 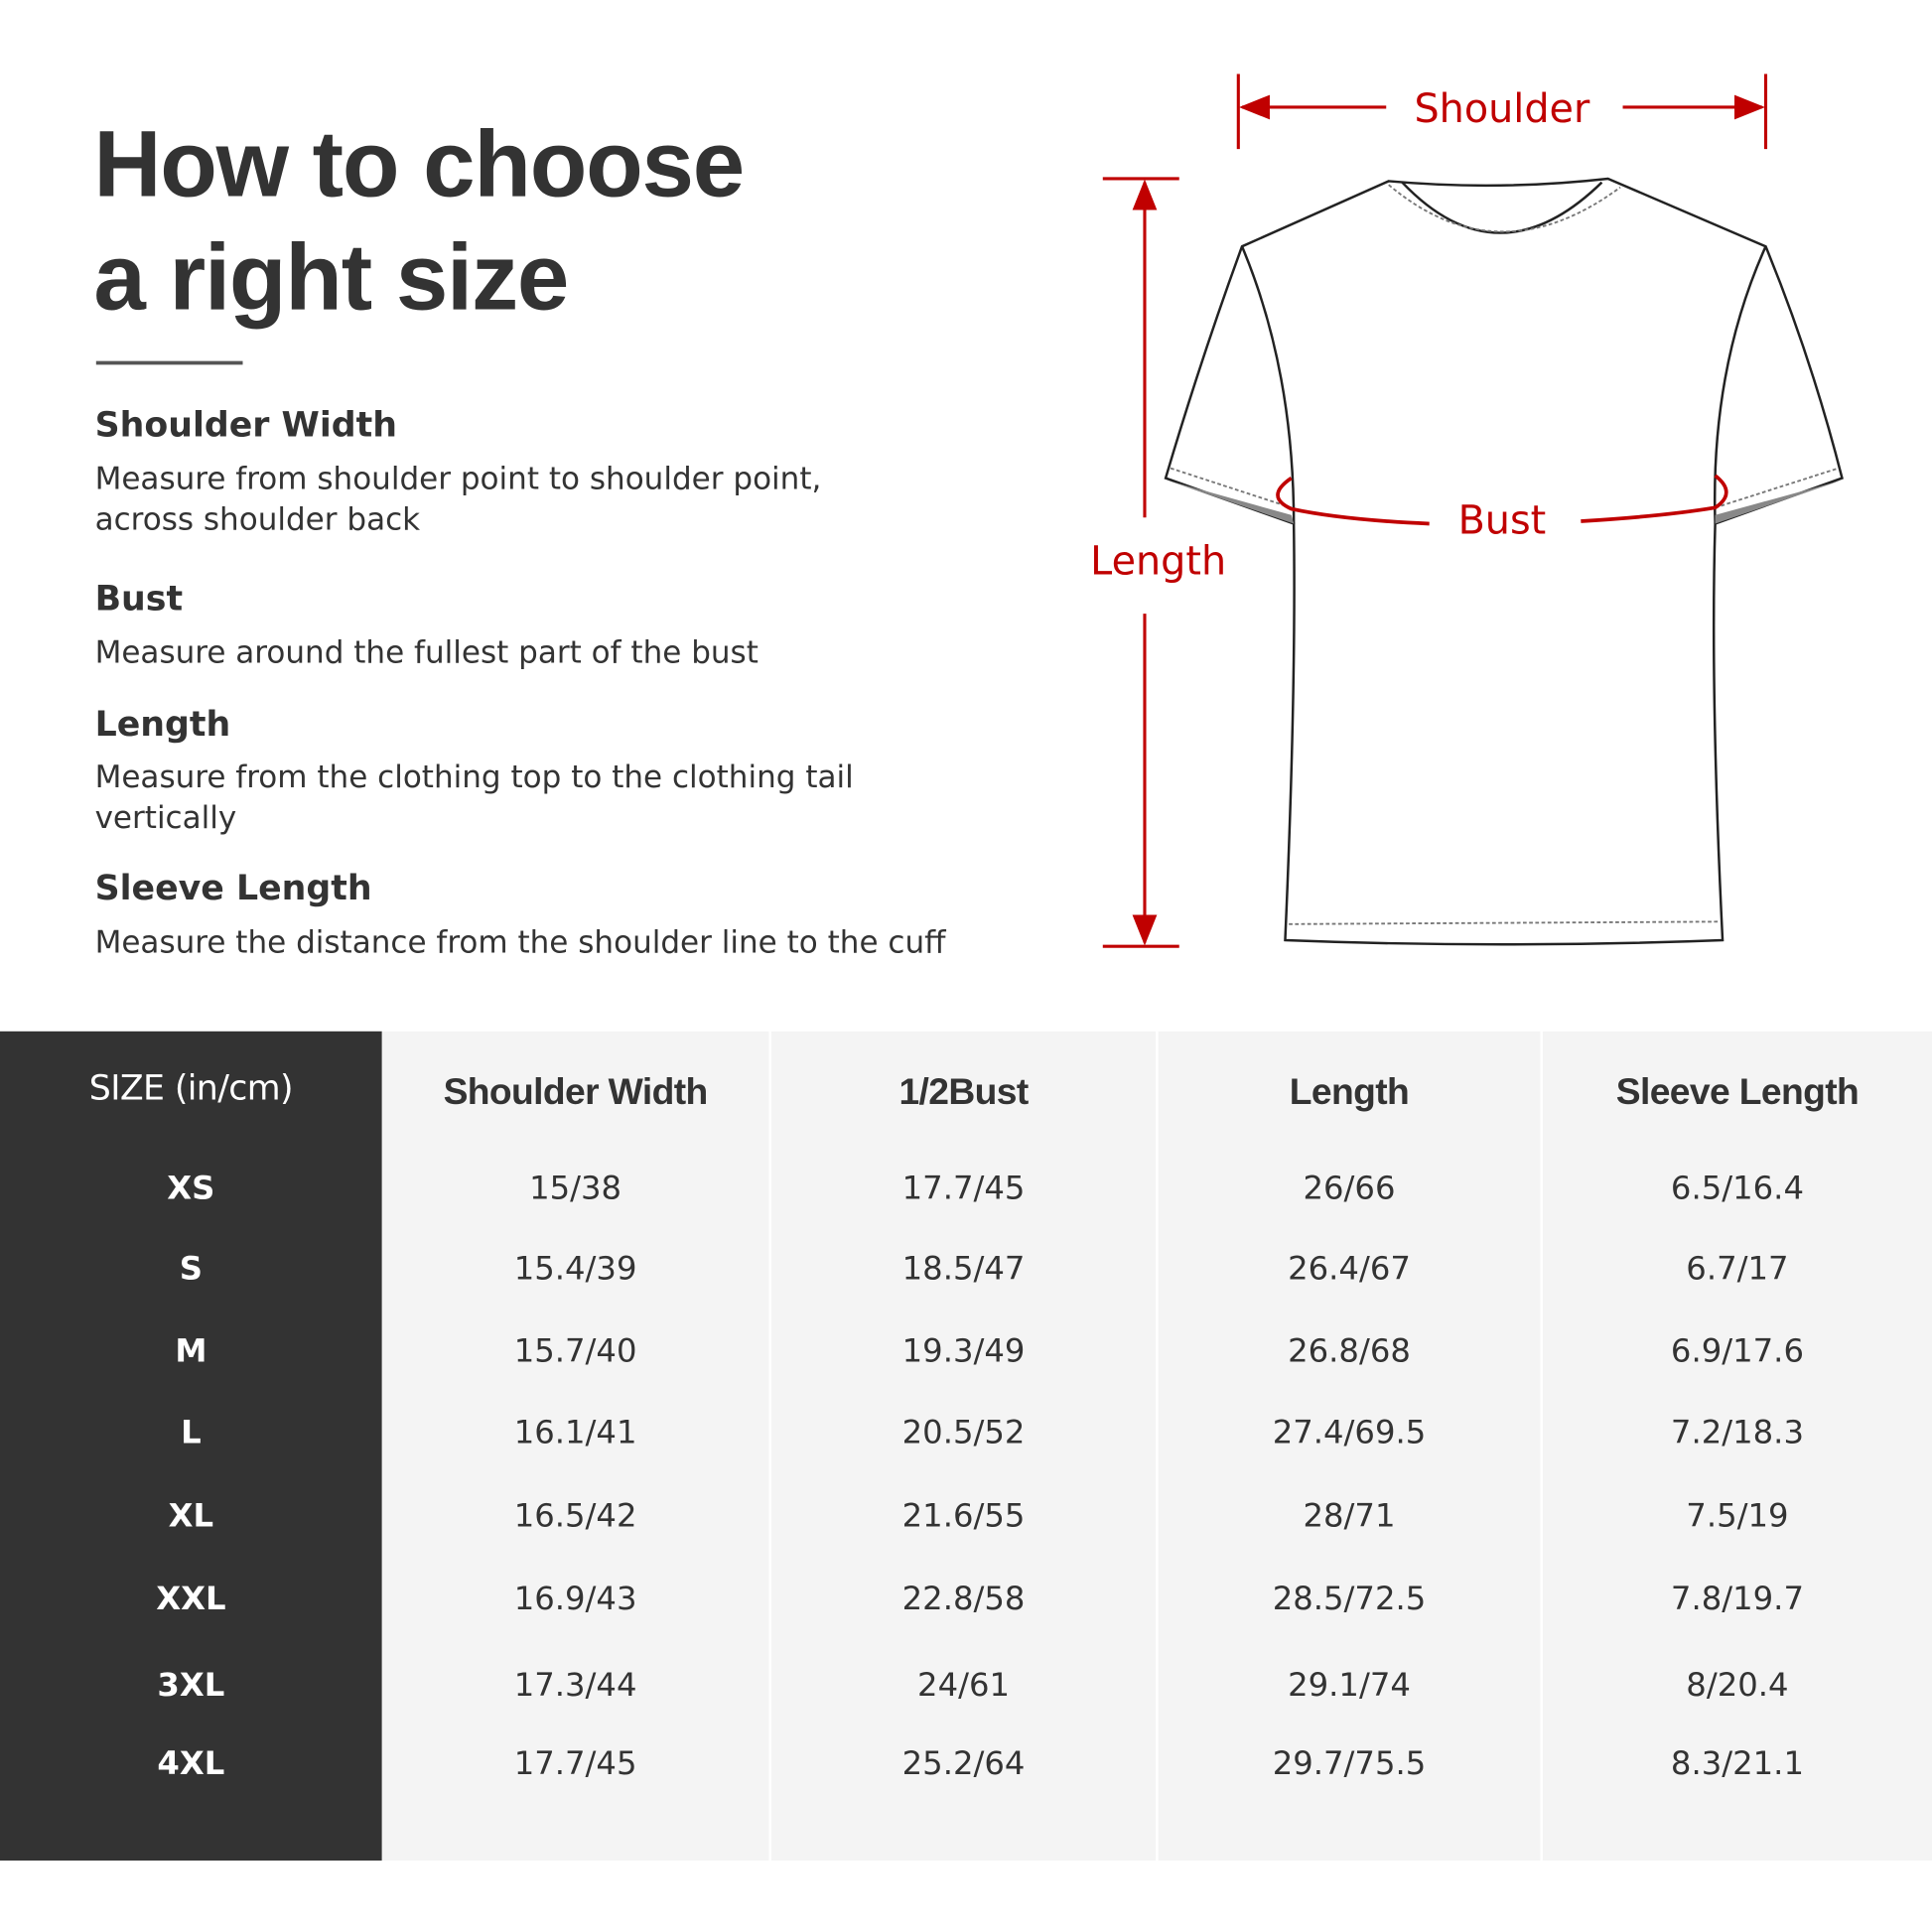 What do you see at coordinates (575, 1269) in the screenshot?
I see `table-cell-shoulder-width: 15.4/39` at bounding box center [575, 1269].